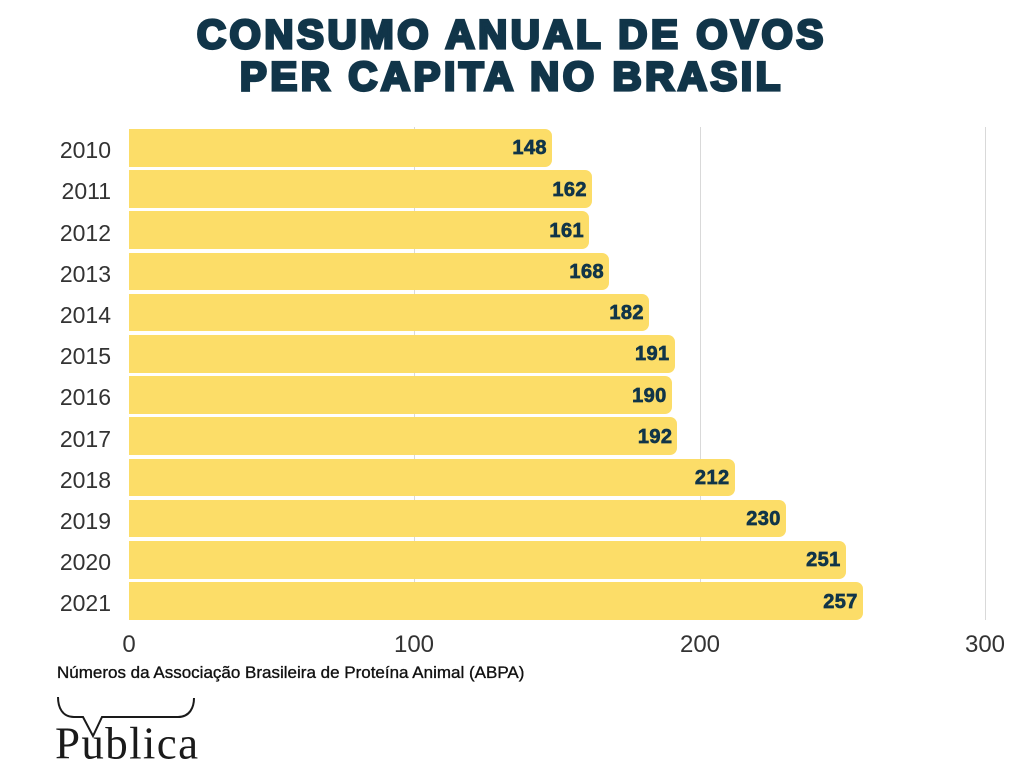 The height and width of the screenshot is (773, 1024). Describe the element at coordinates (127, 744) in the screenshot. I see `svg-text: Publica` at that location.